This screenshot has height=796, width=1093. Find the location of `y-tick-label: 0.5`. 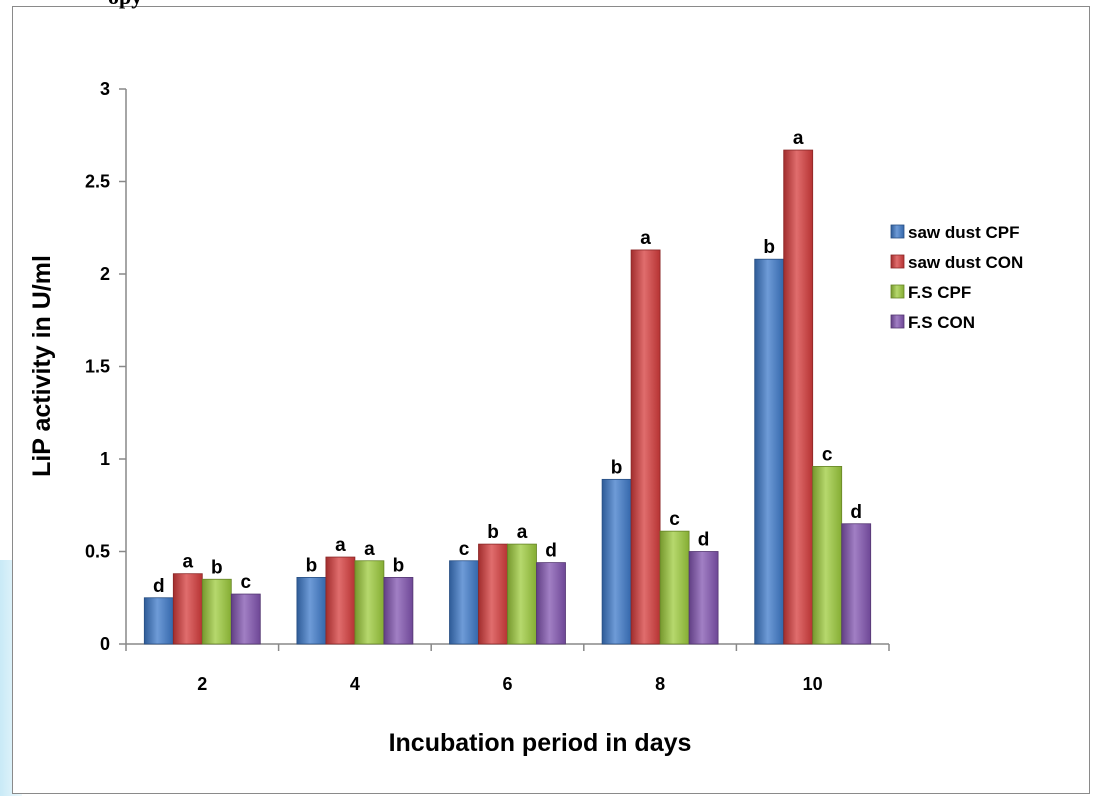

y-tick-label: 0.5 is located at coordinates (97, 552).